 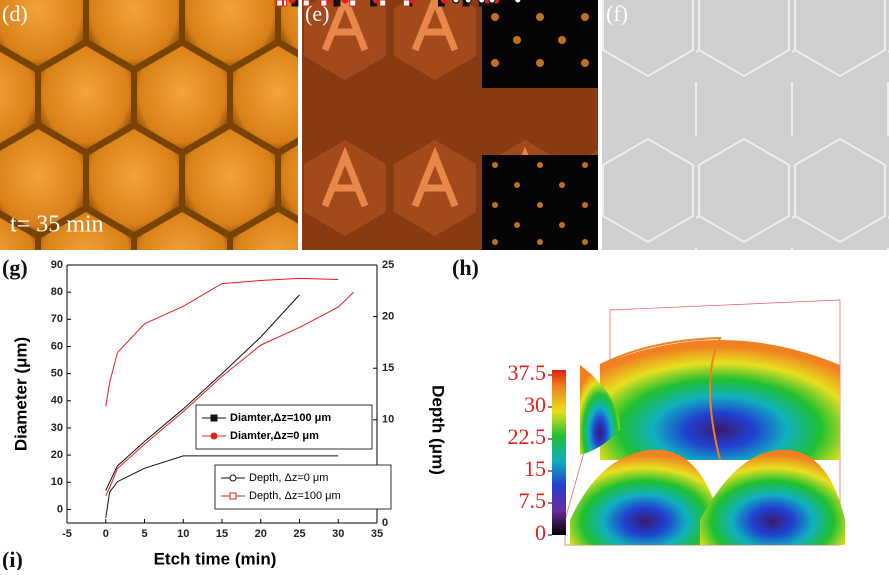 I want to click on y-tick-label: 50, so click(x=57, y=374).